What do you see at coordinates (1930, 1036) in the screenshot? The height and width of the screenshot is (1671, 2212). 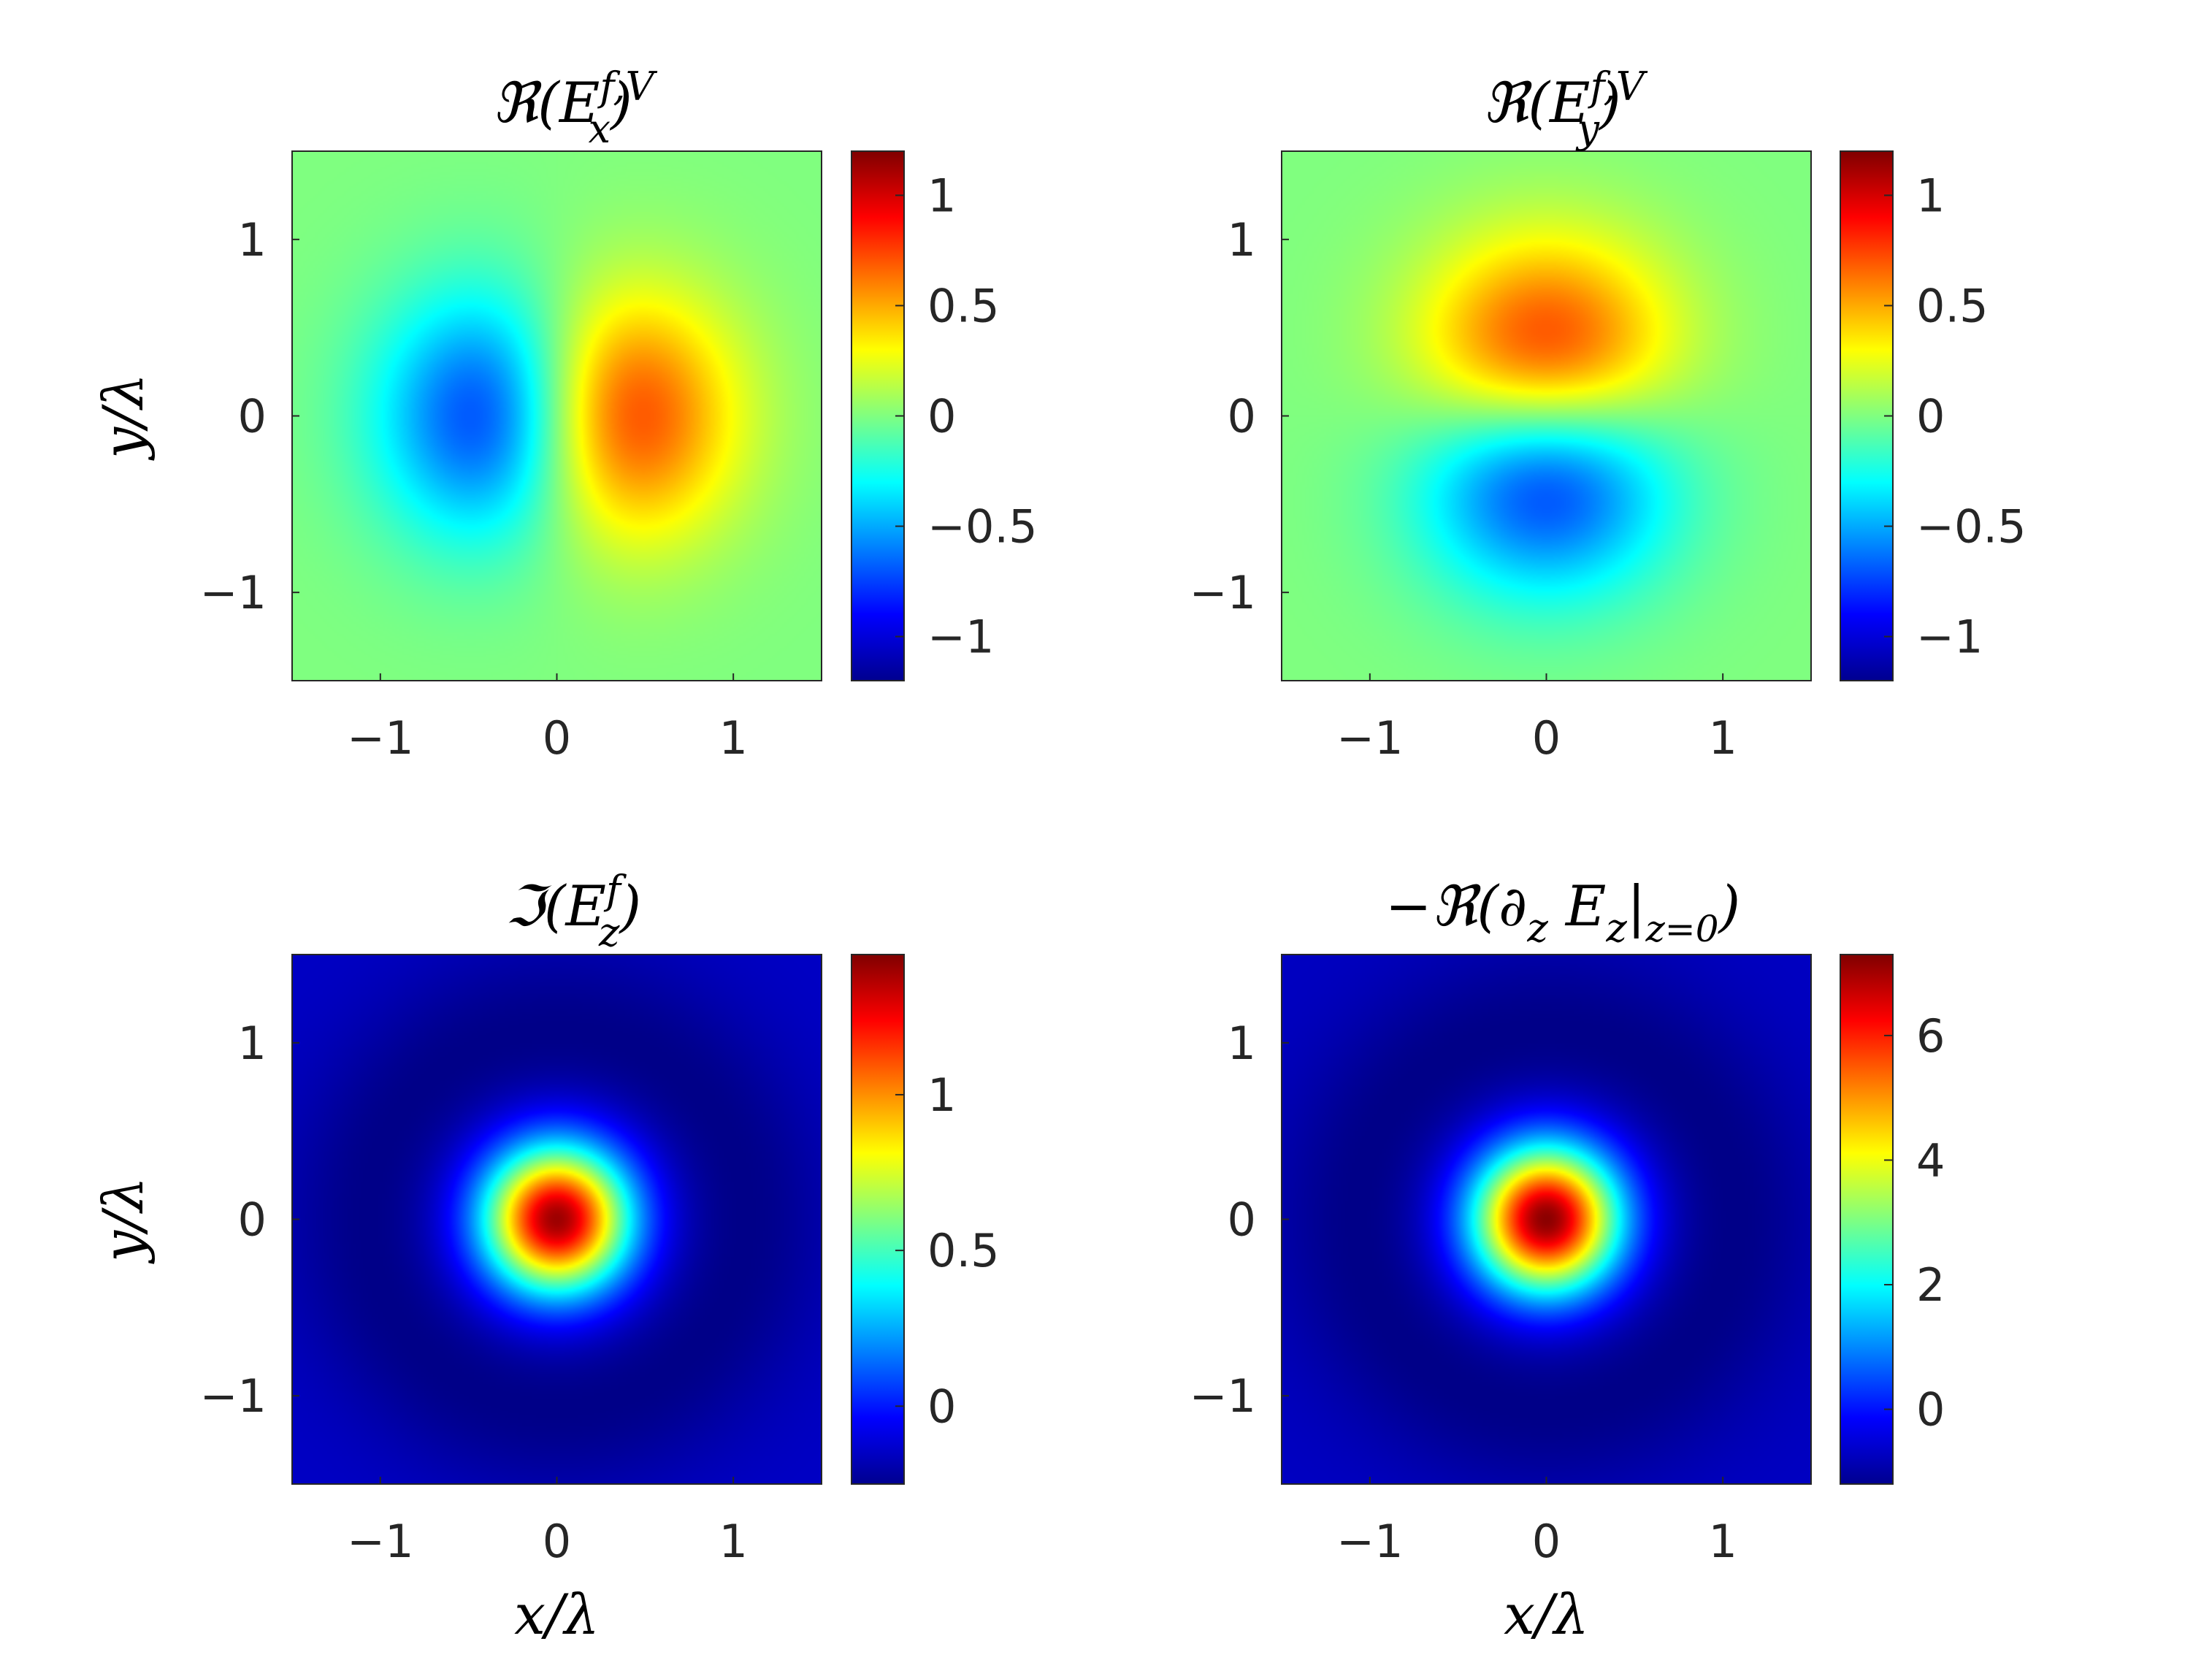 I see `colorbar-tick-label: 6` at bounding box center [1930, 1036].